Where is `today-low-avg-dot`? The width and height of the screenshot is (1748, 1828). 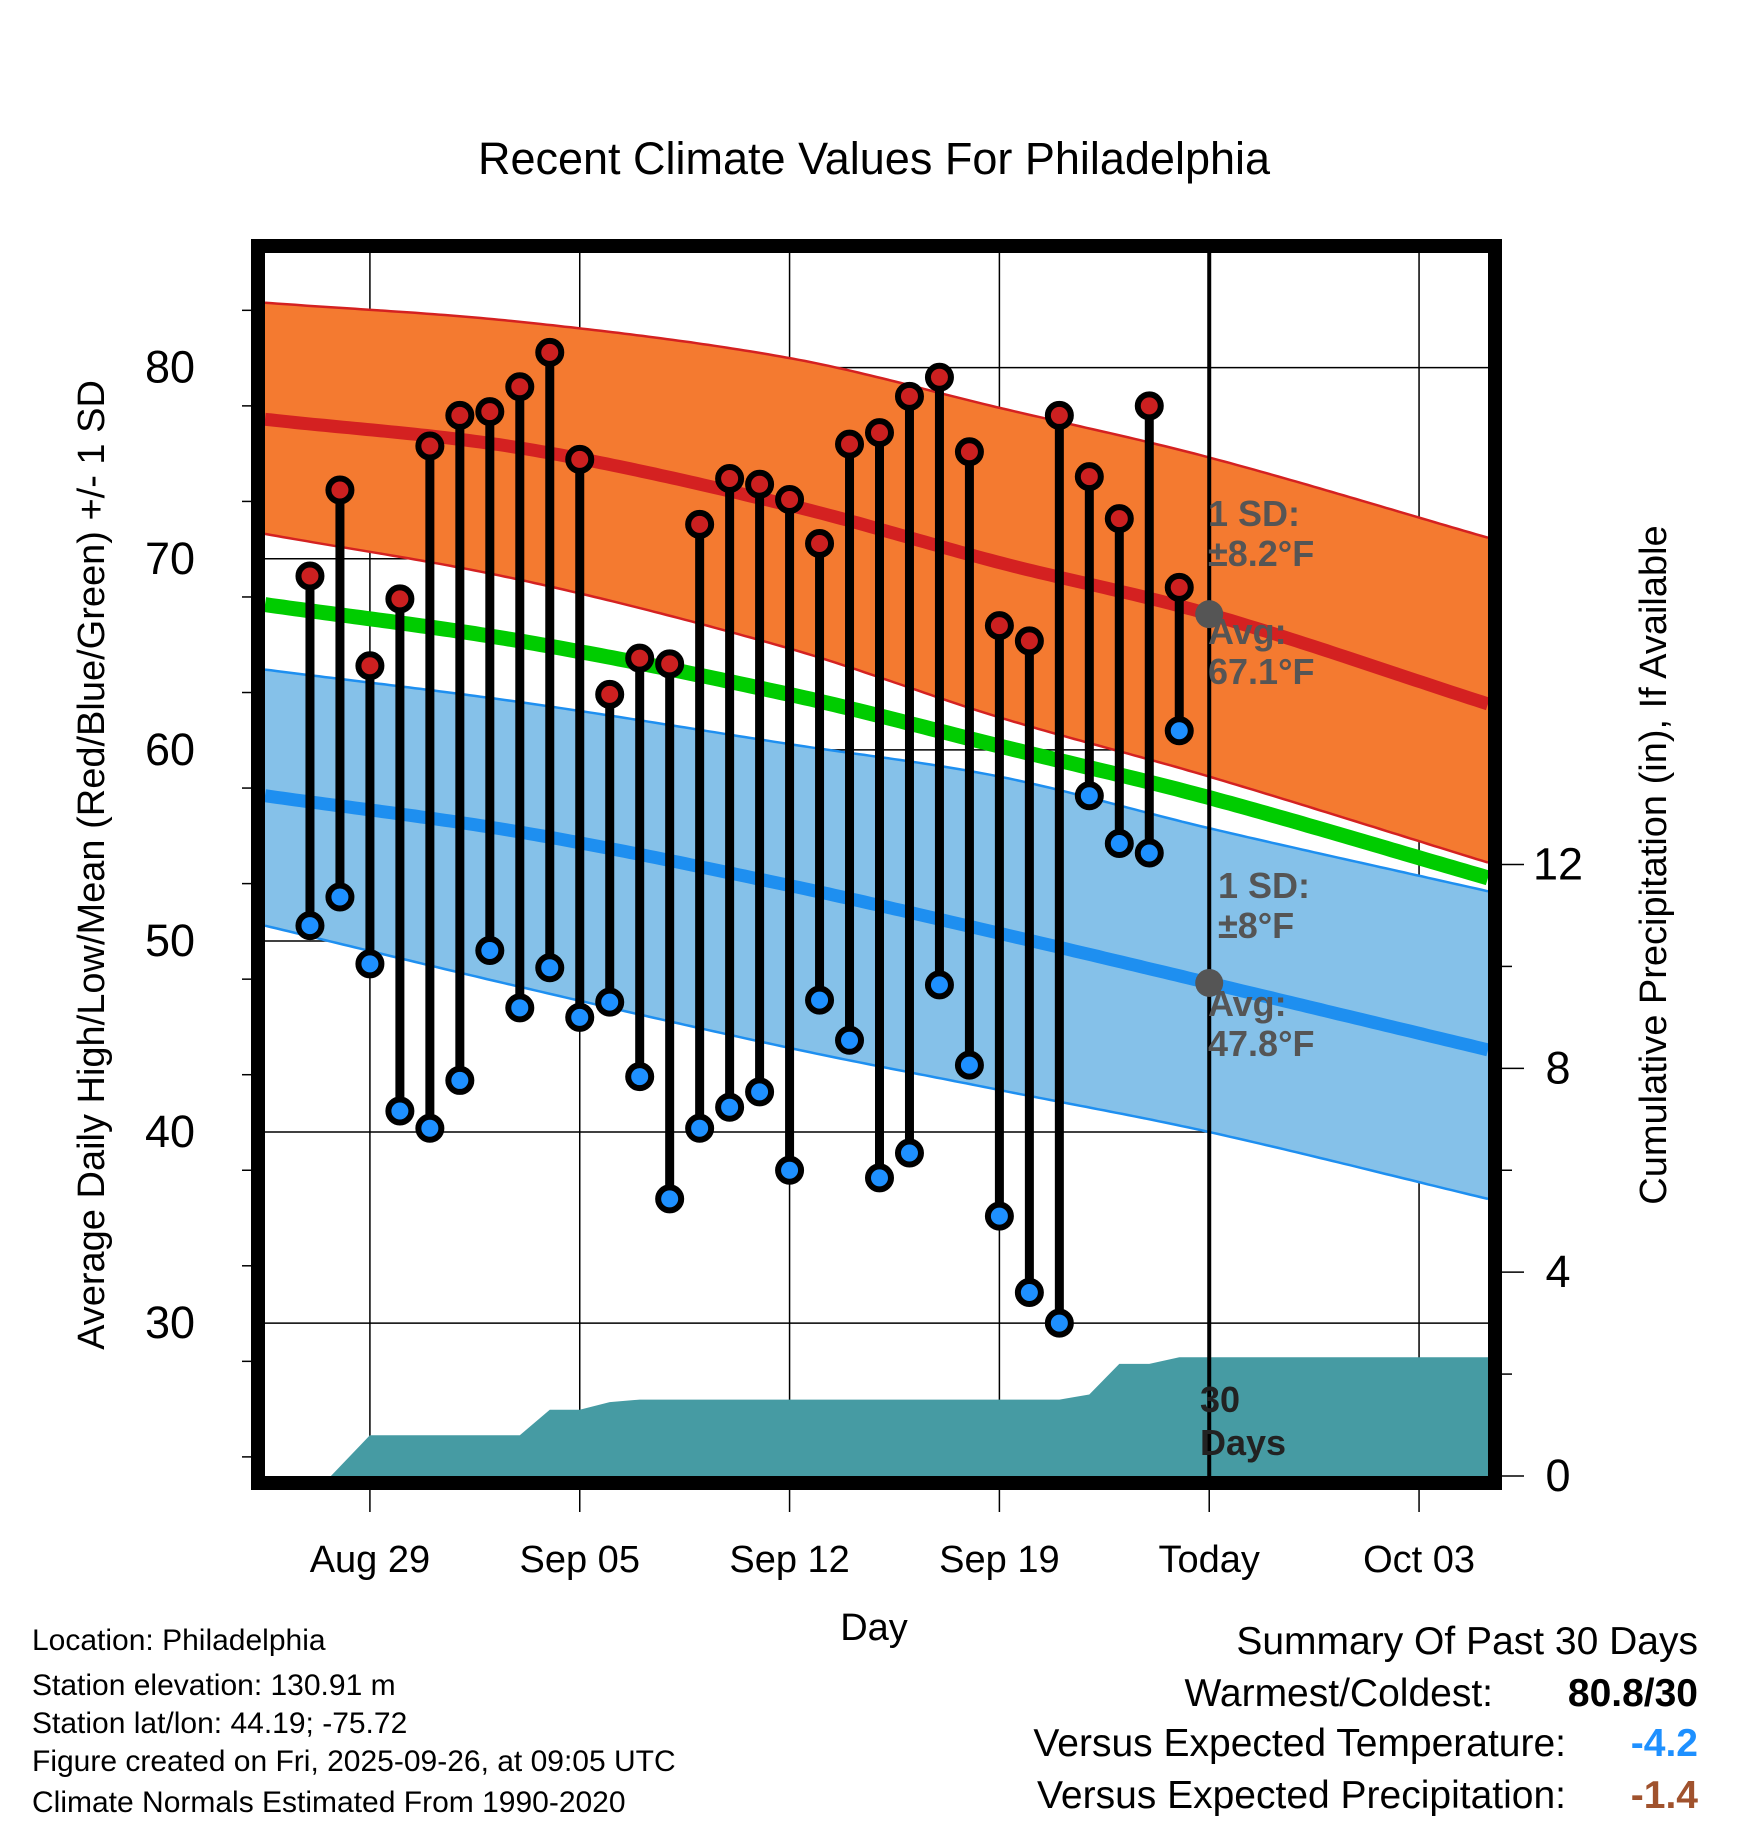 today-low-avg-dot is located at coordinates (1209, 982).